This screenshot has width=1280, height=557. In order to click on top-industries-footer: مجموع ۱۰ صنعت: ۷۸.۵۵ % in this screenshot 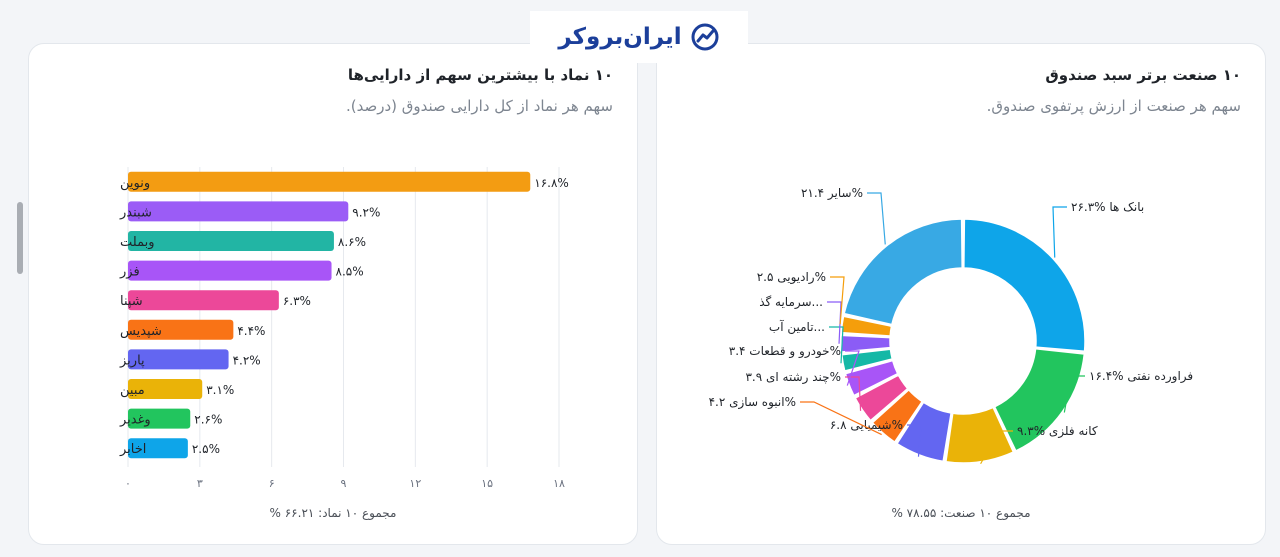, I will do `click(961, 513)`.